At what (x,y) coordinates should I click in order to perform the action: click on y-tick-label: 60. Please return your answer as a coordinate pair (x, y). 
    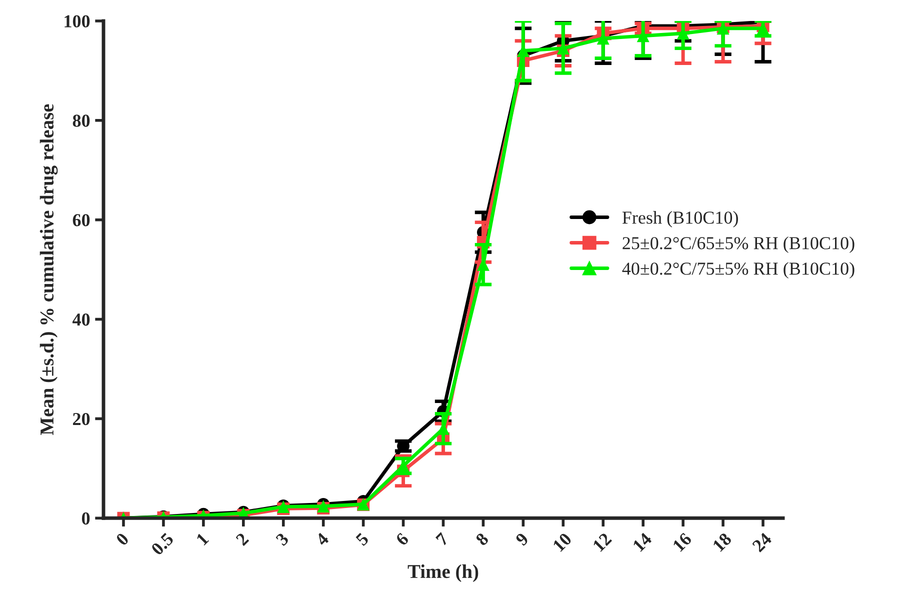
    Looking at the image, I should click on (81, 220).